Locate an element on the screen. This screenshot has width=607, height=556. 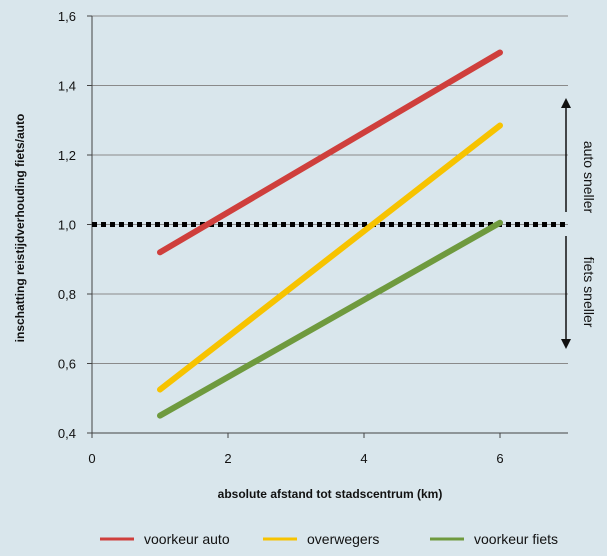
annotation-auto-sneller: auto sneller is located at coordinates (579, 156).